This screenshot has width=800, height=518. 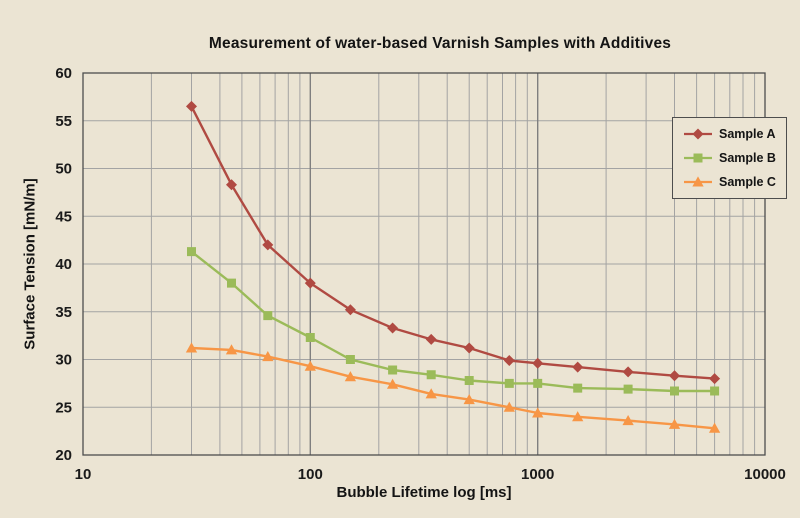 I want to click on svg-text: 40, so click(x=63, y=264).